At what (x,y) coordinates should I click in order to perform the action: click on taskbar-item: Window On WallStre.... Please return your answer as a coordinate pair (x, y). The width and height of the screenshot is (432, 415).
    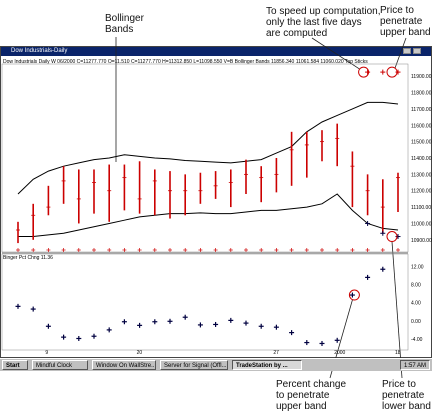
    Looking at the image, I should click on (124, 365).